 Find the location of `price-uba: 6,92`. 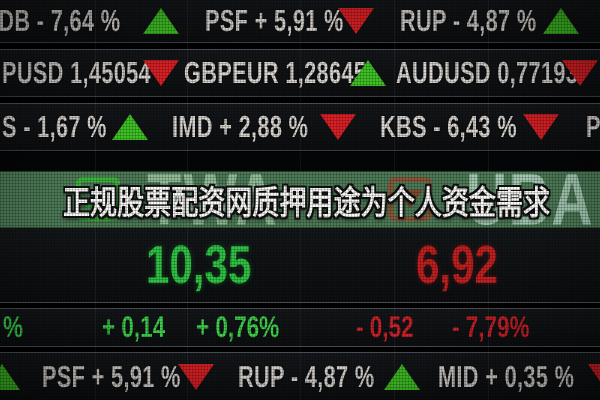

price-uba: 6,92 is located at coordinates (457, 265).